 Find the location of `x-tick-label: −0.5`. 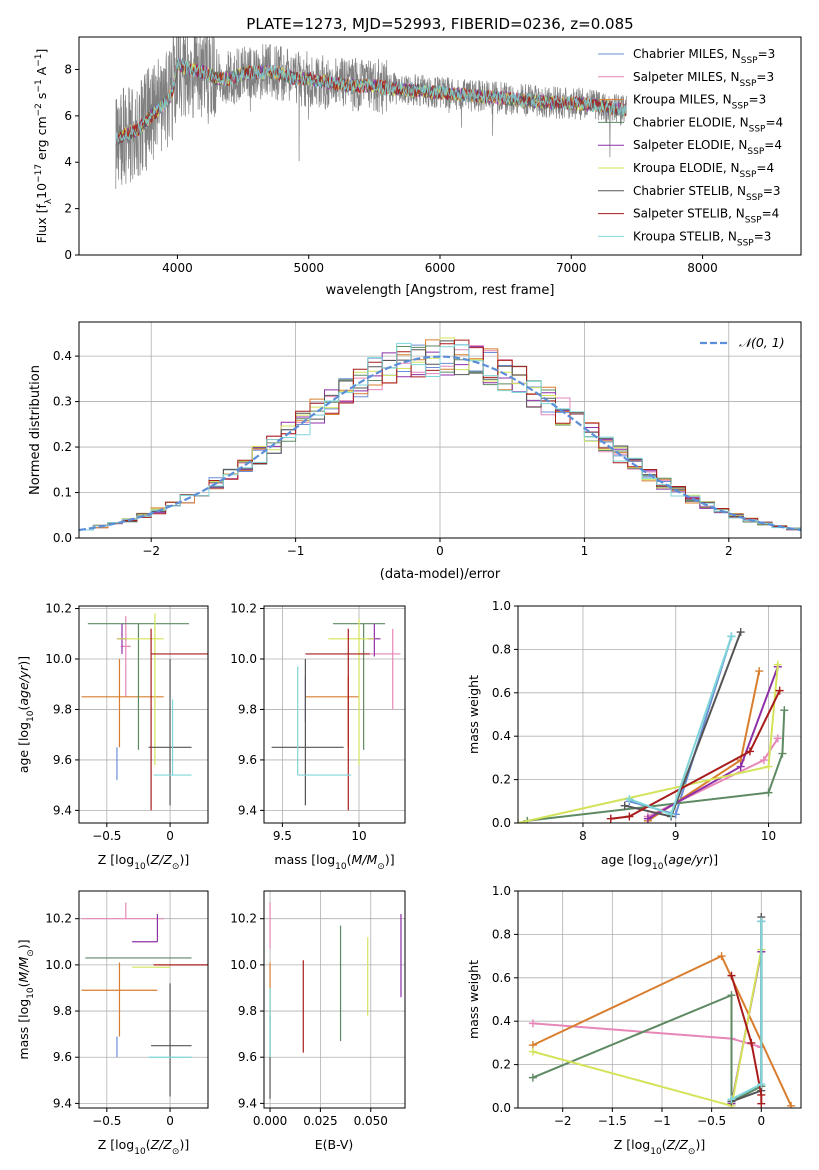

x-tick-label: −0.5 is located at coordinates (106, 836).